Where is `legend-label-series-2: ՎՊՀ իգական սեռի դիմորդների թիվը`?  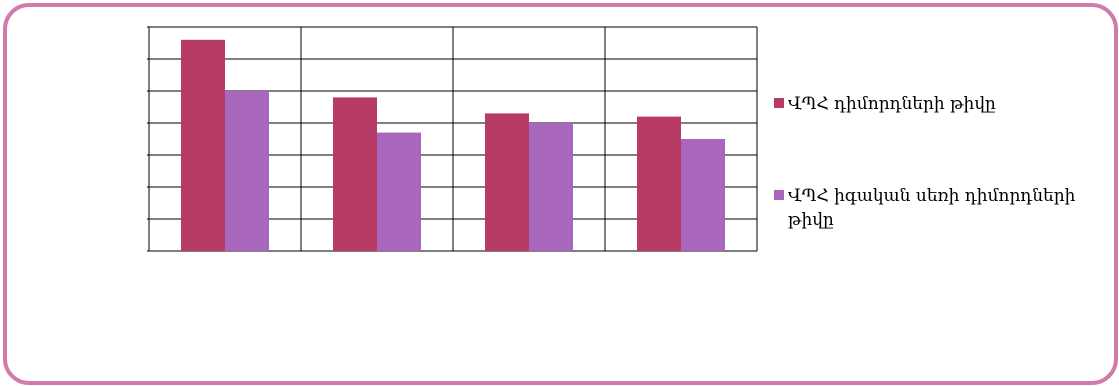 legend-label-series-2: ՎՊՀ իգական սեռի դիմորդների թիվը is located at coordinates (932, 208).